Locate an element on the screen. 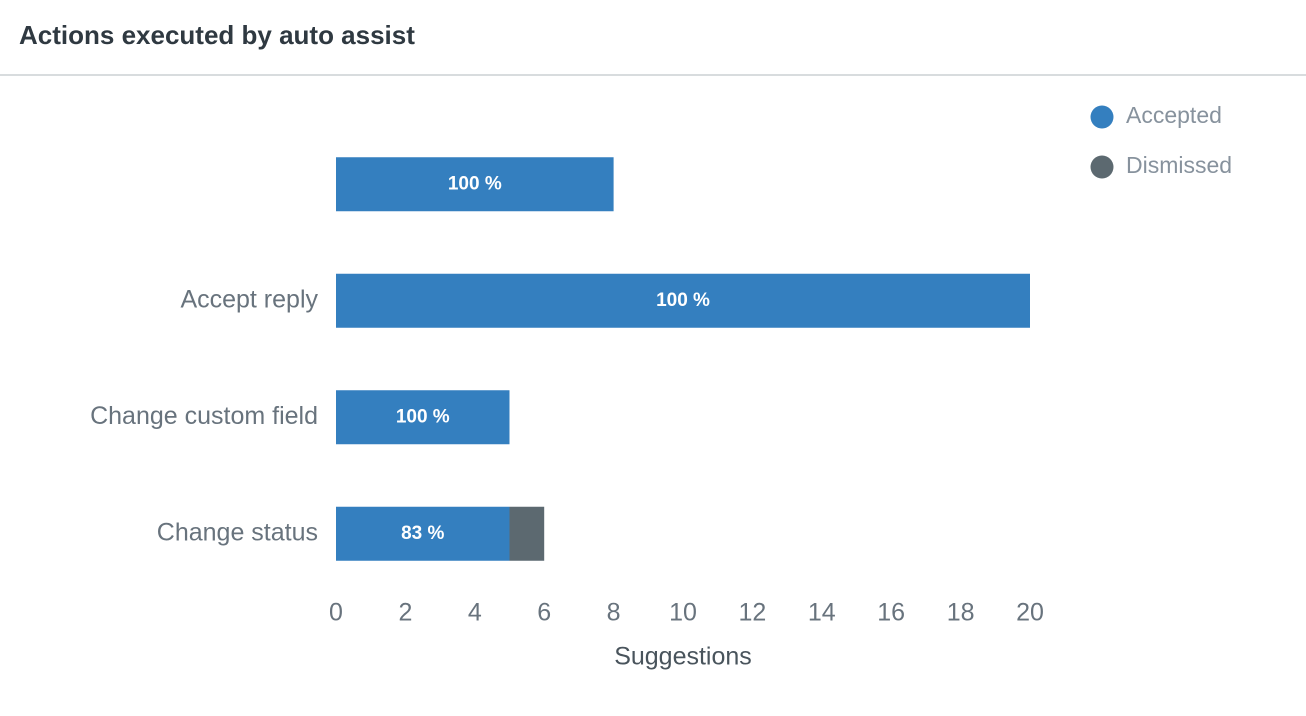 Image resolution: width=1306 pixels, height=716 pixels. legend-label: Dismissed is located at coordinates (1179, 165).